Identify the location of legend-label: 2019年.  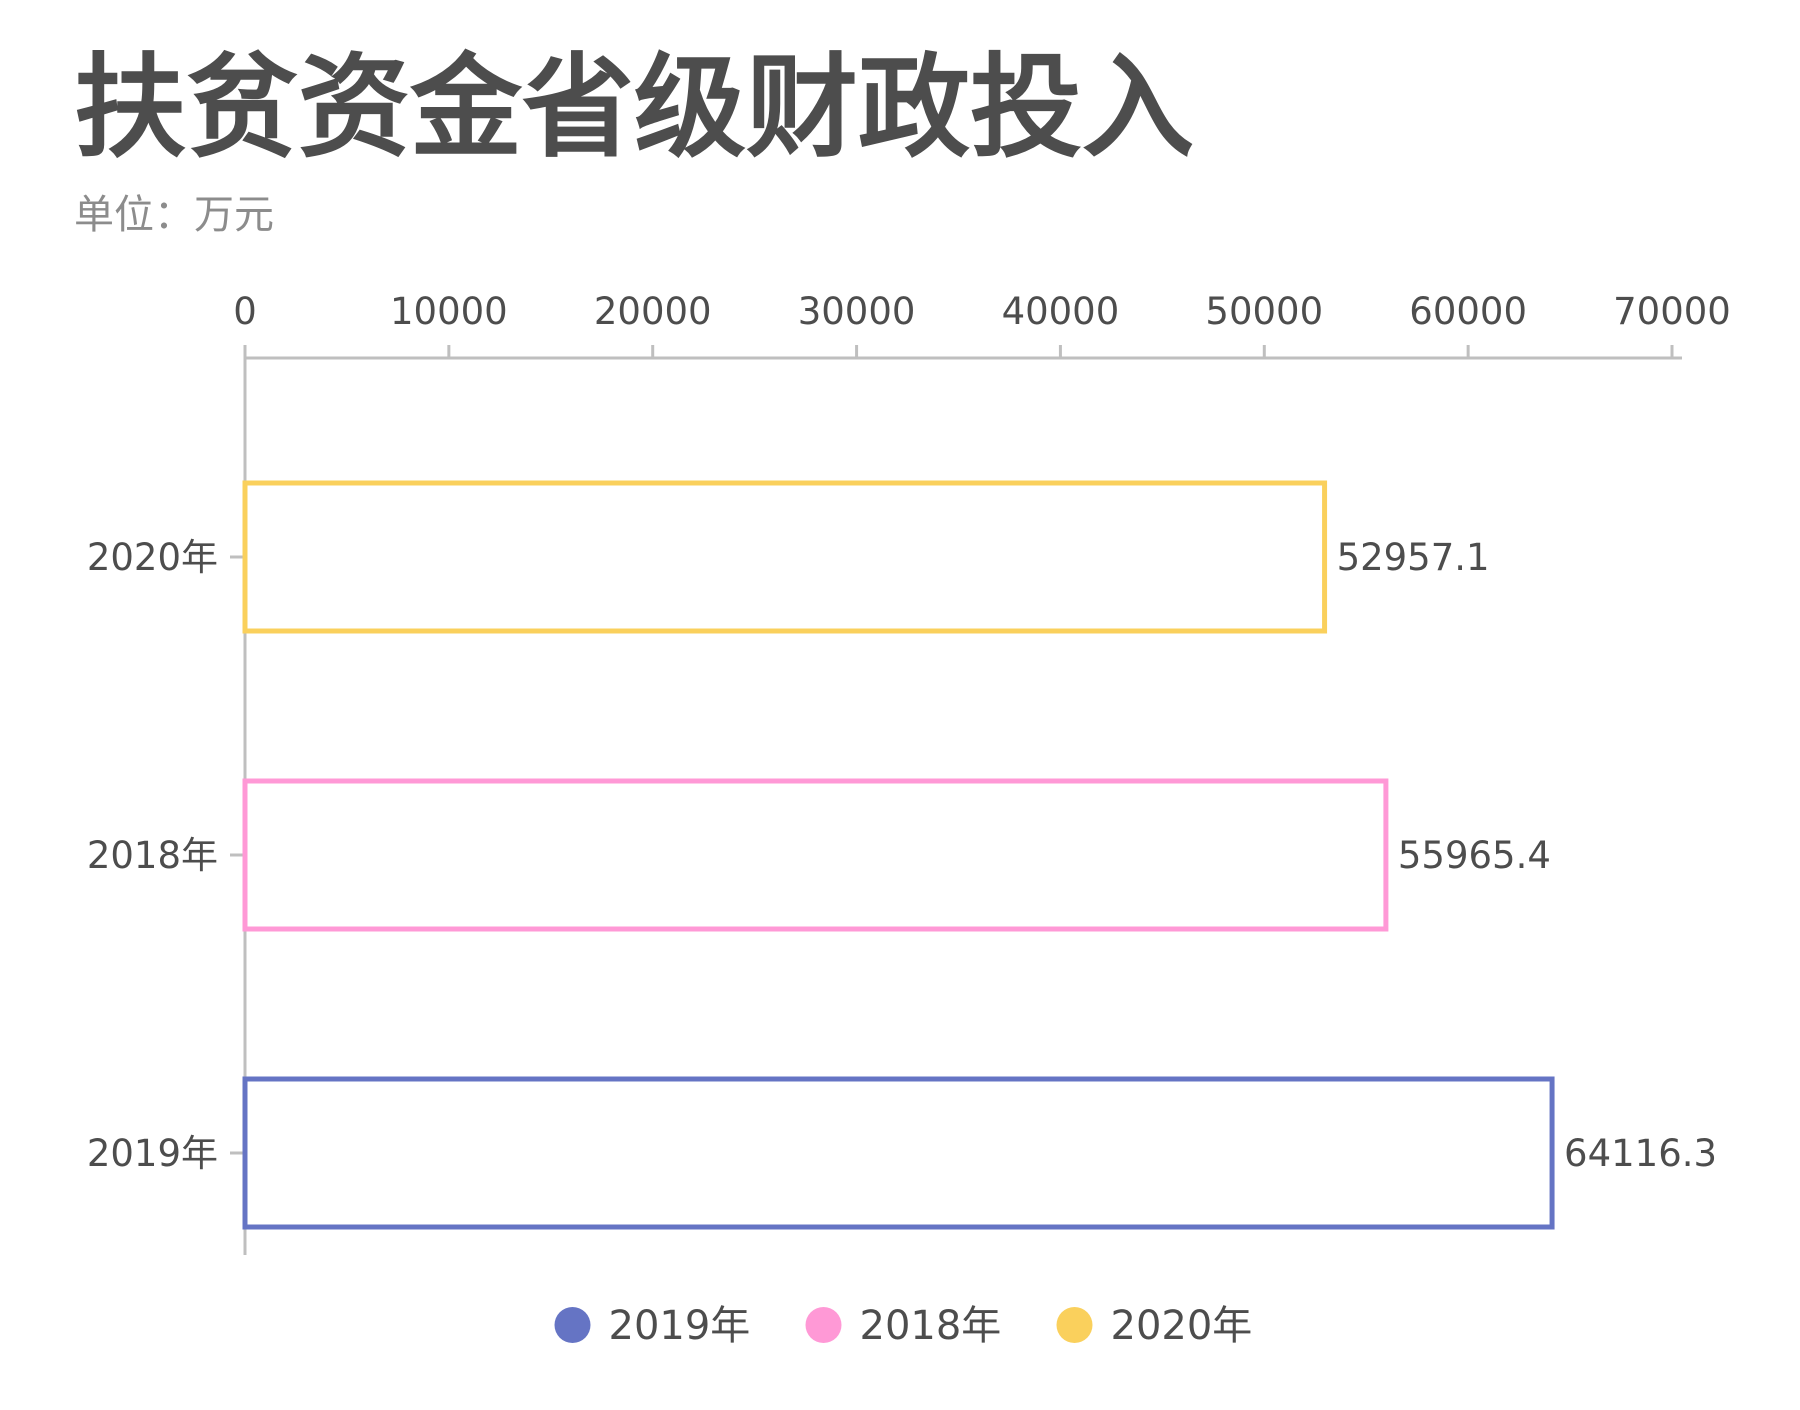
(680, 1326).